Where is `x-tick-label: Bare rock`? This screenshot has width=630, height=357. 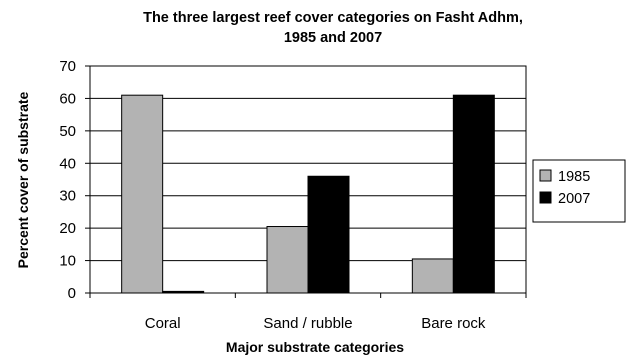
x-tick-label: Bare rock is located at coordinates (453, 323).